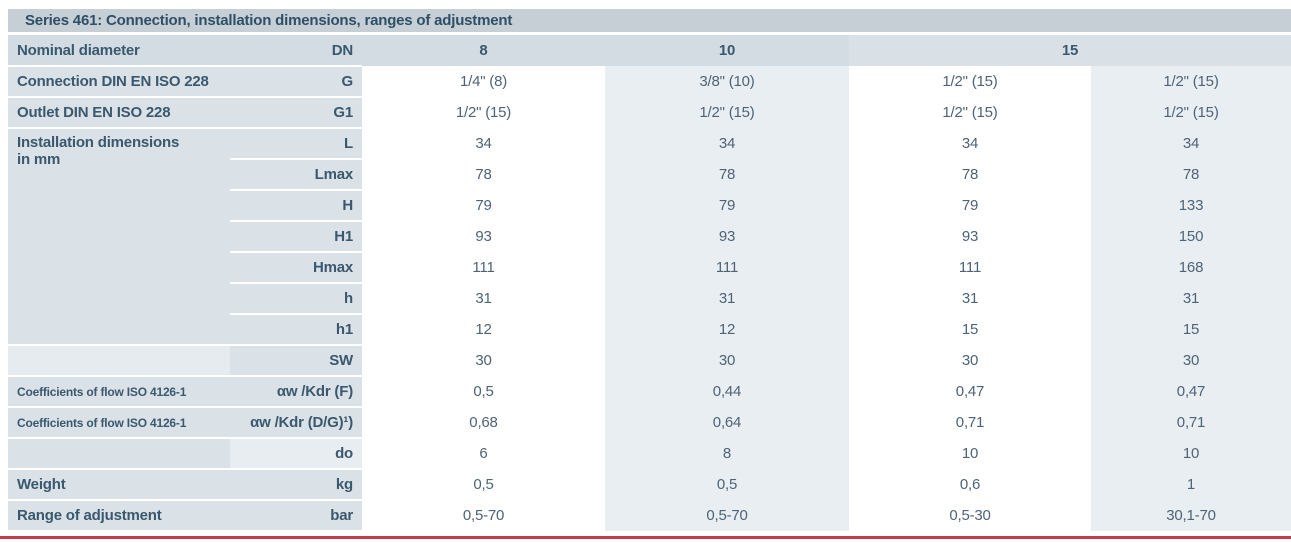 Image resolution: width=1291 pixels, height=543 pixels. I want to click on row-weight: Weight kg 0,5 0,5 0,6 1, so click(649, 485).